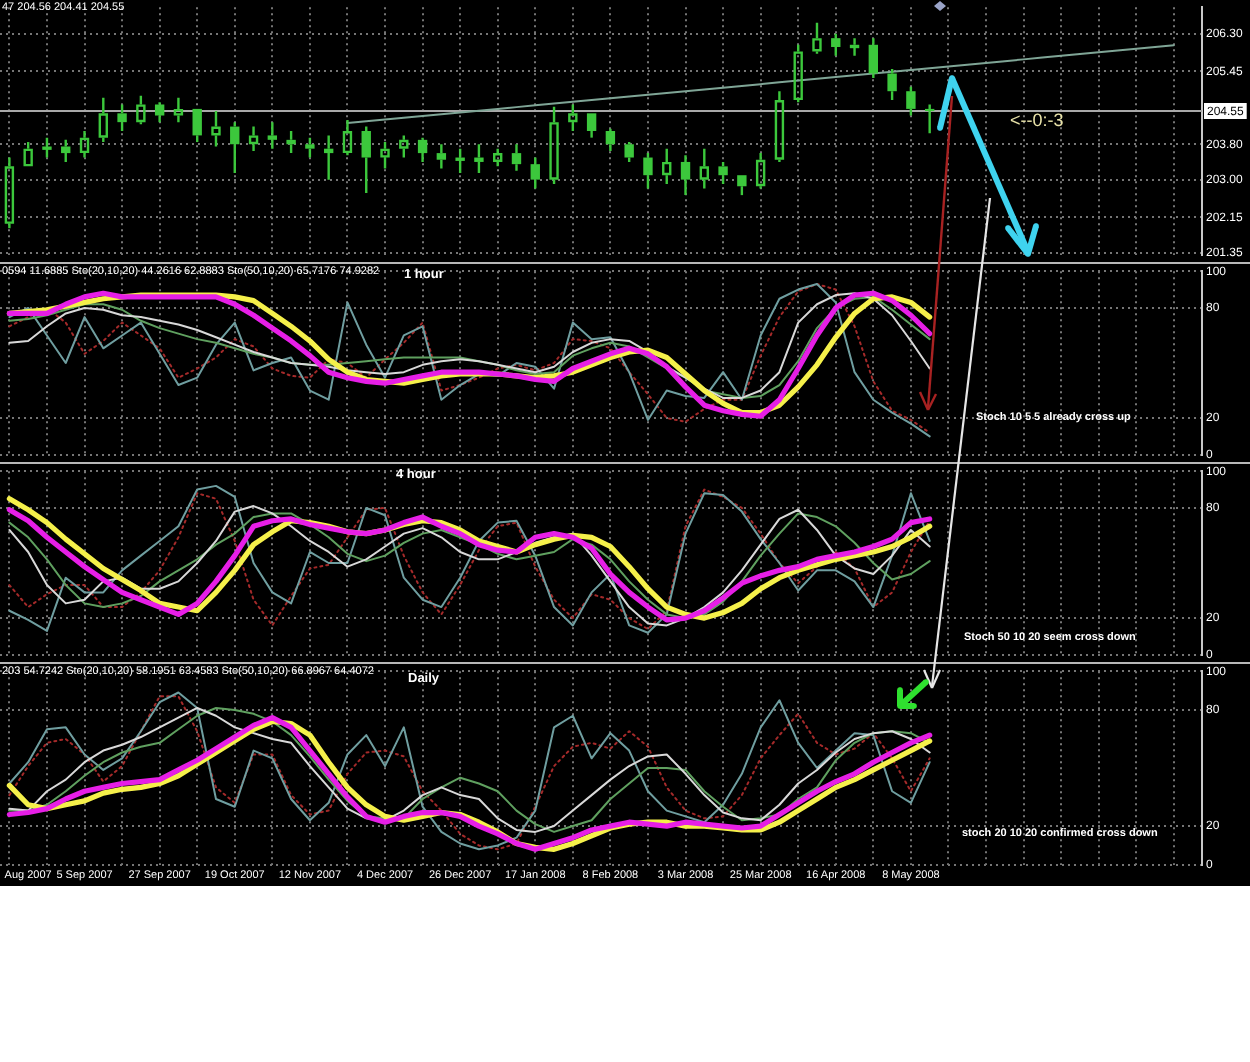 The width and height of the screenshot is (1250, 1062). What do you see at coordinates (1037, 120) in the screenshot?
I see `annotation: <--0:-3` at bounding box center [1037, 120].